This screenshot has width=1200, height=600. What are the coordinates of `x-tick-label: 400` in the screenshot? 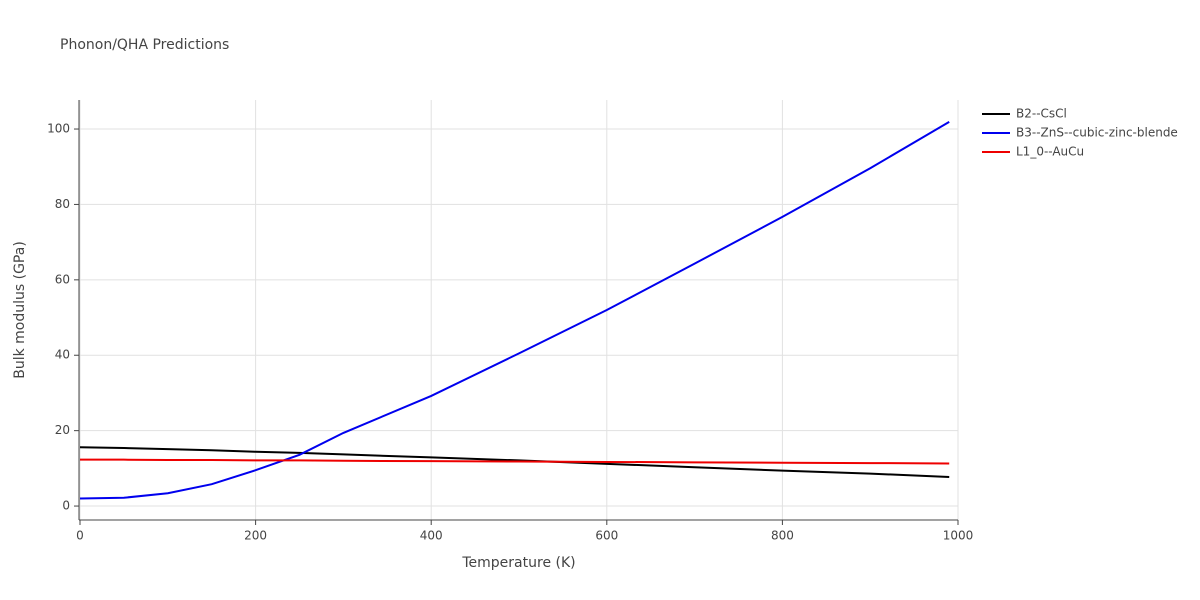 It's located at (431, 536).